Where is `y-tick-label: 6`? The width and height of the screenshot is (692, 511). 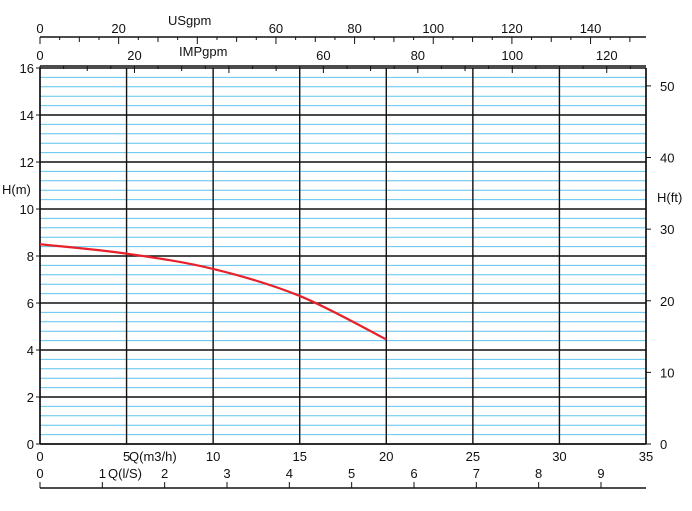
y-tick-label: 6 is located at coordinates (30, 303).